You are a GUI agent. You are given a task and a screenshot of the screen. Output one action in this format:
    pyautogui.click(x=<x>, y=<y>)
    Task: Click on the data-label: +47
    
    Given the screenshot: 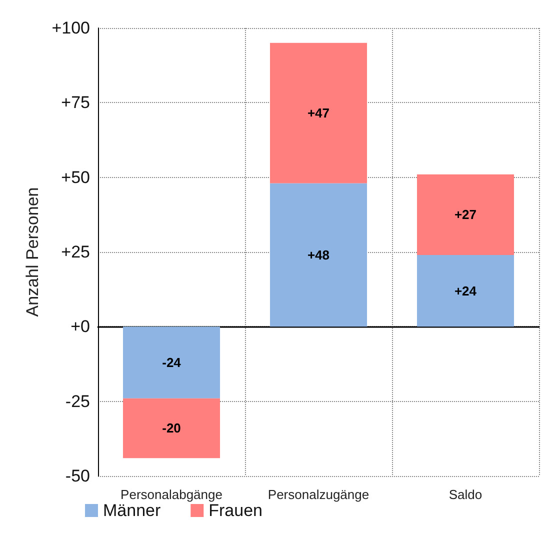 What is the action you would take?
    pyautogui.click(x=318, y=113)
    